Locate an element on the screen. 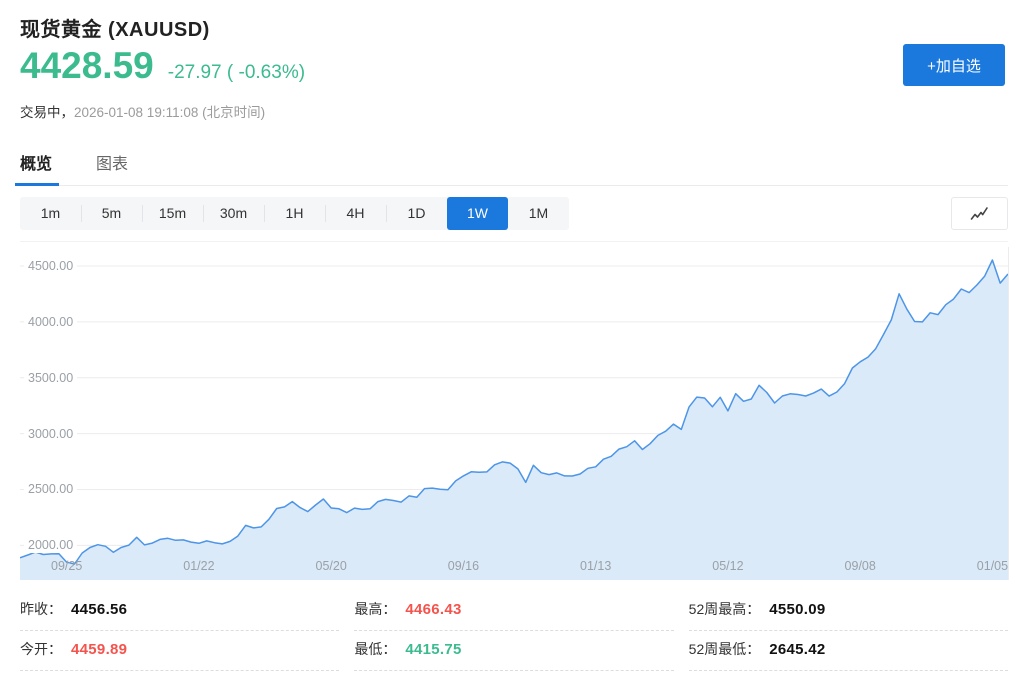  timeframe-30m: 30m is located at coordinates (233, 213).